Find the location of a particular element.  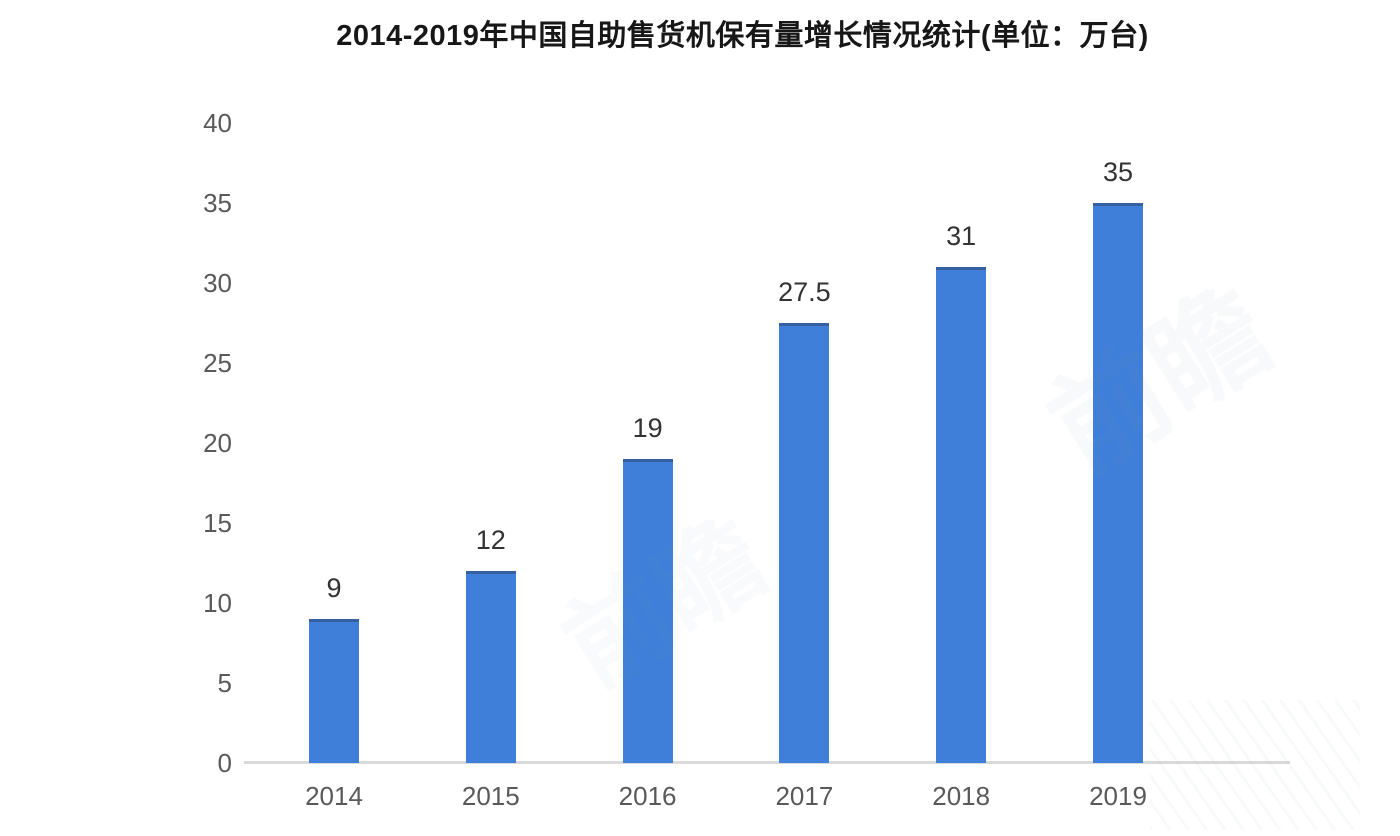

watermark-hatch is located at coordinates (1255, 765).